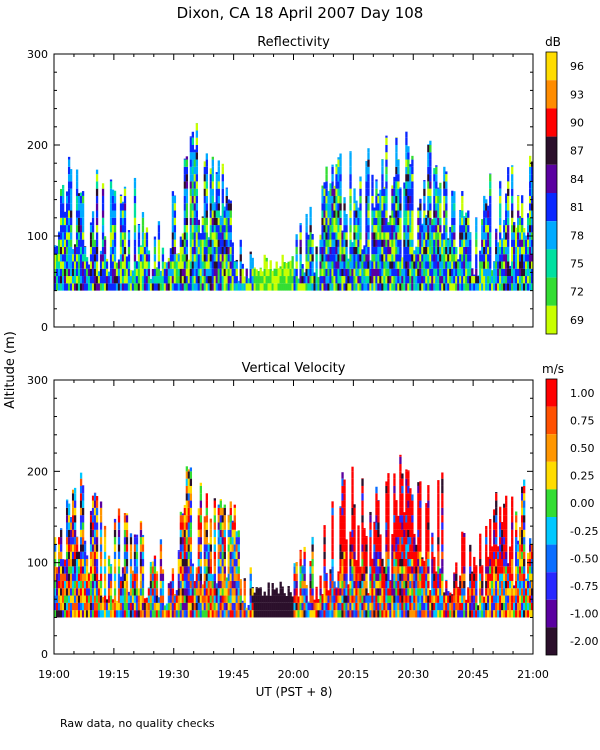 The width and height of the screenshot is (600, 750). I want to click on colorbar-unit: dB, so click(553, 42).